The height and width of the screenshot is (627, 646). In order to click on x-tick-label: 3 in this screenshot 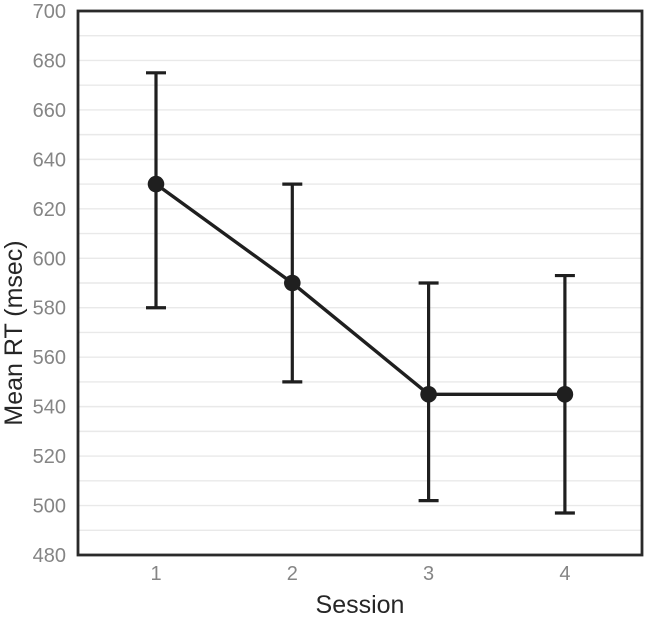, I will do `click(428, 574)`.